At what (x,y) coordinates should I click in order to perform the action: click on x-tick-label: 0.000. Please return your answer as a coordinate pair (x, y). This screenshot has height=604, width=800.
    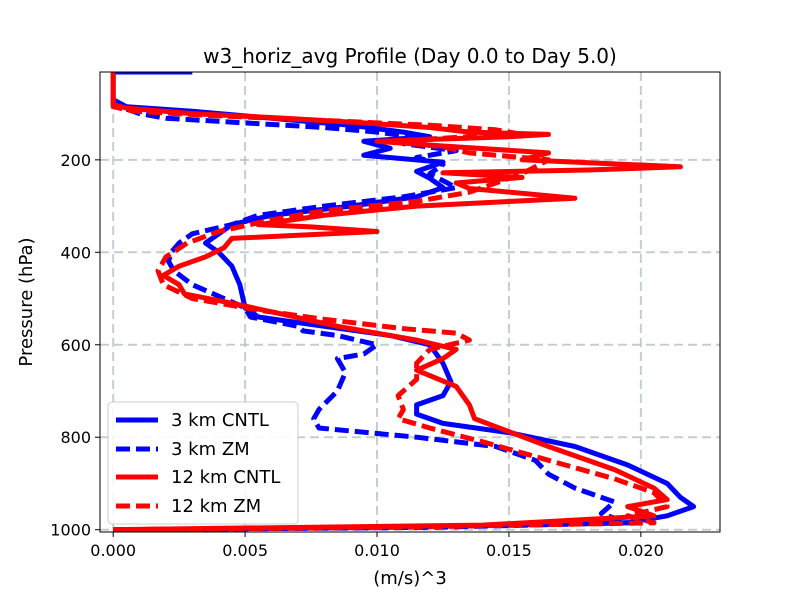
    Looking at the image, I should click on (113, 550).